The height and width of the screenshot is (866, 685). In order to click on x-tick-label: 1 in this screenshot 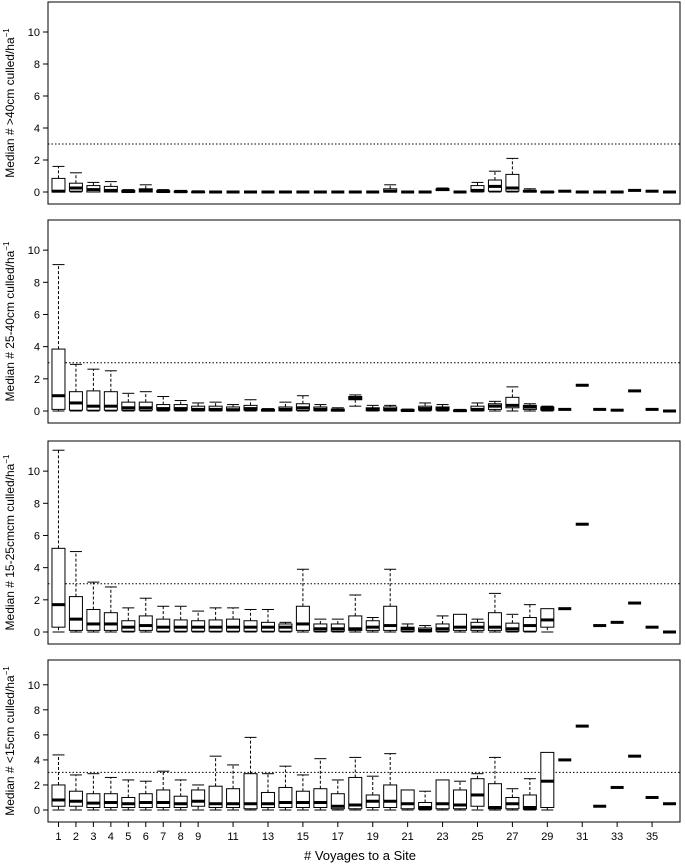, I will do `click(58, 837)`.